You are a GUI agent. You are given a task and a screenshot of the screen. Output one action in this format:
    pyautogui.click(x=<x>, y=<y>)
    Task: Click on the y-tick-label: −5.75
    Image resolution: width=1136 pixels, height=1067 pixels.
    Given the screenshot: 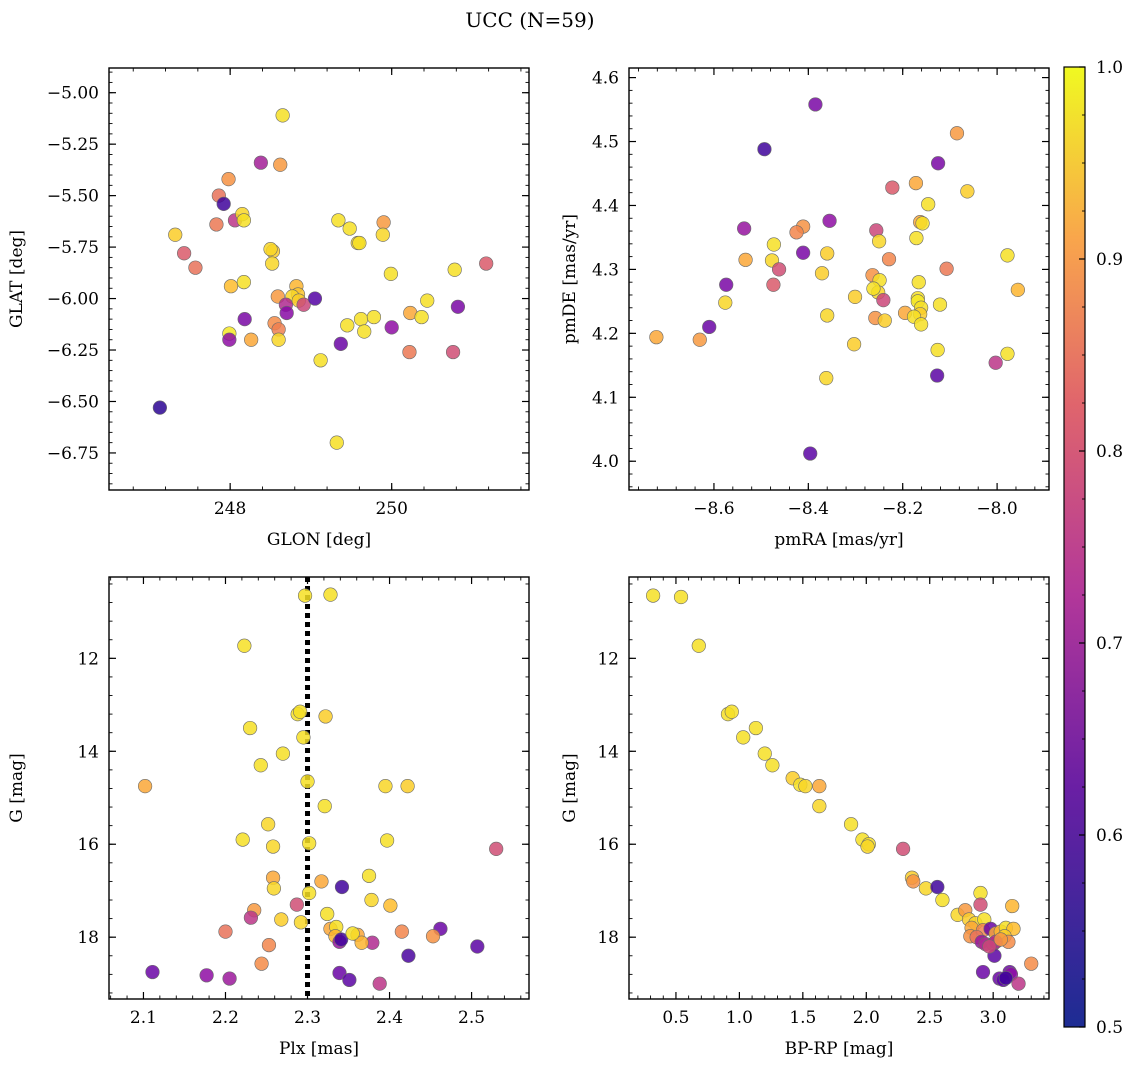 What is the action you would take?
    pyautogui.click(x=73, y=248)
    